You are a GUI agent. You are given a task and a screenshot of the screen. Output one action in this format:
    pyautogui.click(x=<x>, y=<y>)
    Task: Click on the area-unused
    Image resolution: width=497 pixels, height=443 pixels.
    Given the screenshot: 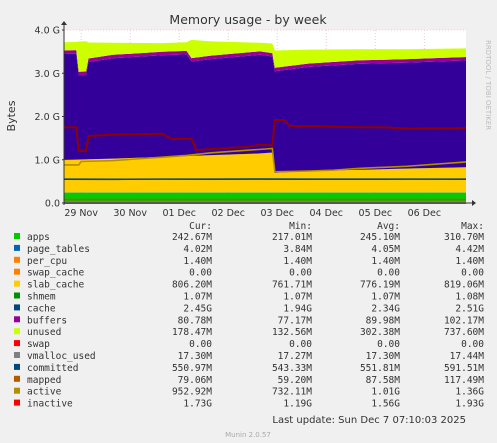 What is the action you would take?
    pyautogui.click(x=265, y=55)
    